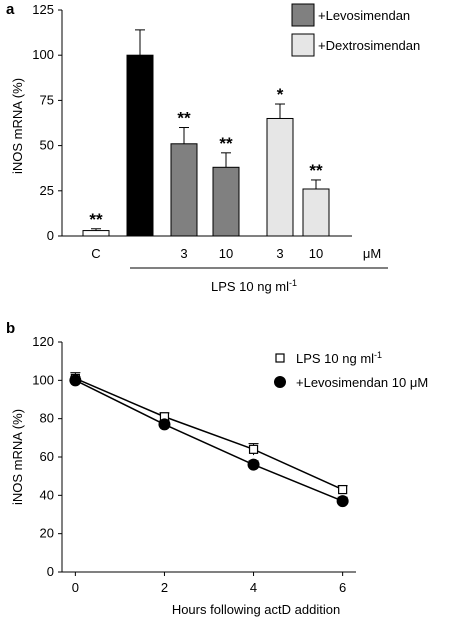 The height and width of the screenshot is (625, 461). What do you see at coordinates (339, 358) in the screenshot?
I see `panel-b-legend-label: LPS 10 ng ml-1` at bounding box center [339, 358].